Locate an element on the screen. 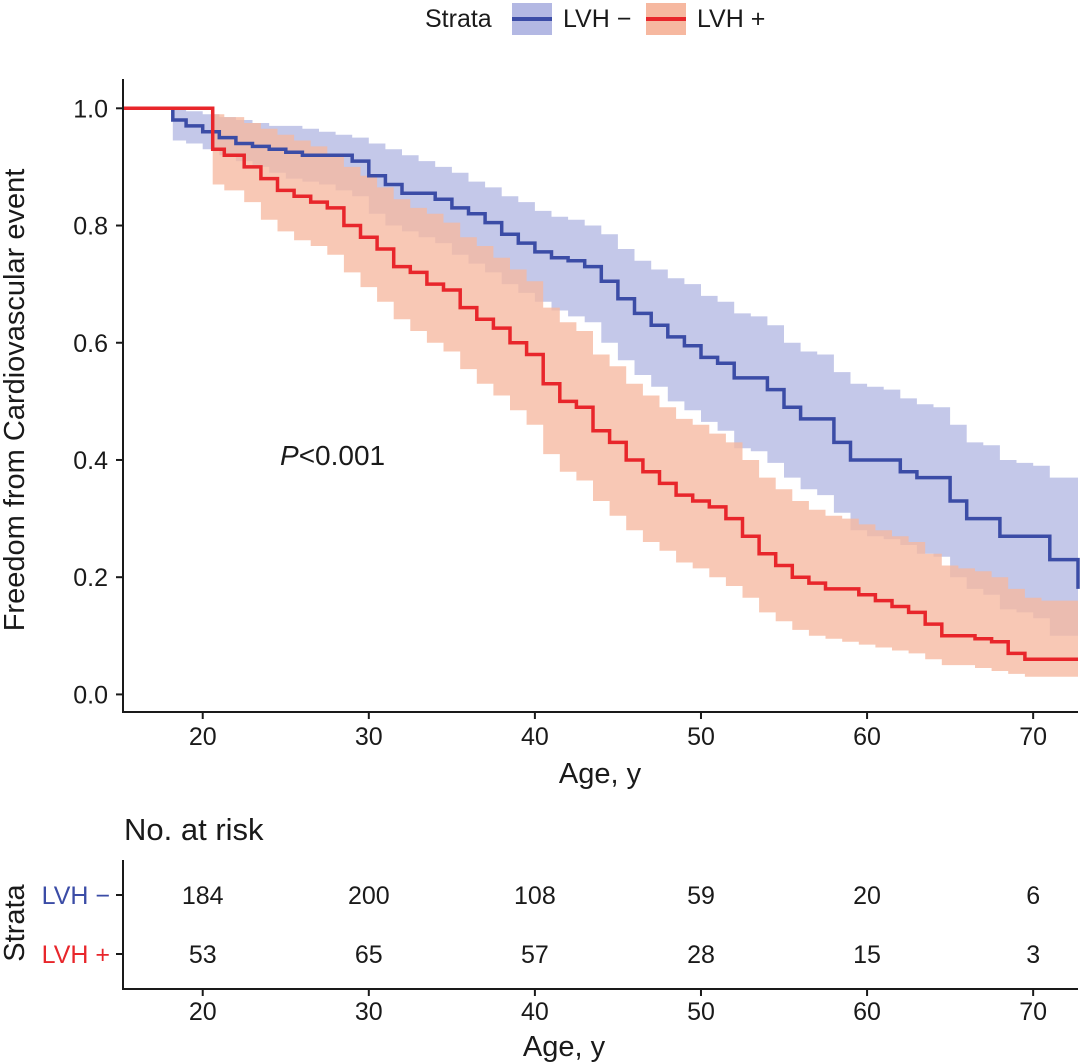  risk-table-y-label: Strata is located at coordinates (15, 922).